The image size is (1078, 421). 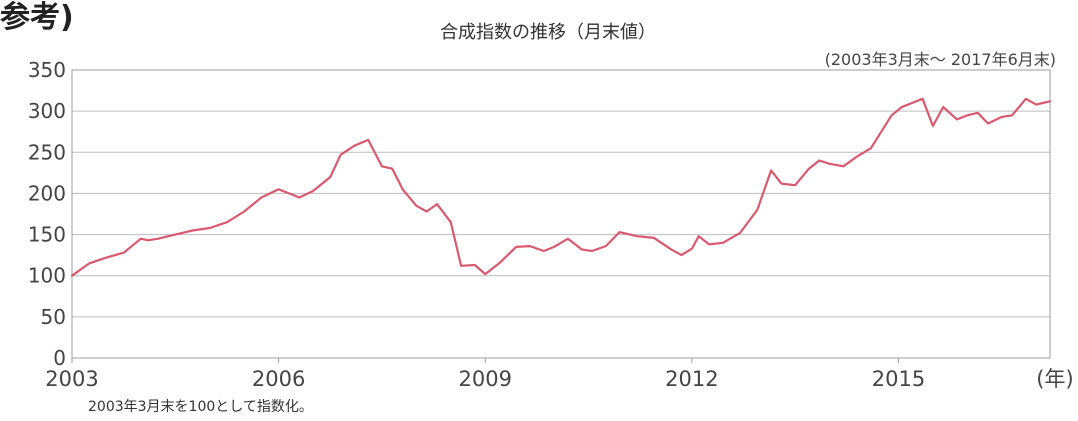 What do you see at coordinates (200, 407) in the screenshot?
I see `footnote: 2003年3月末を100として指数化。` at bounding box center [200, 407].